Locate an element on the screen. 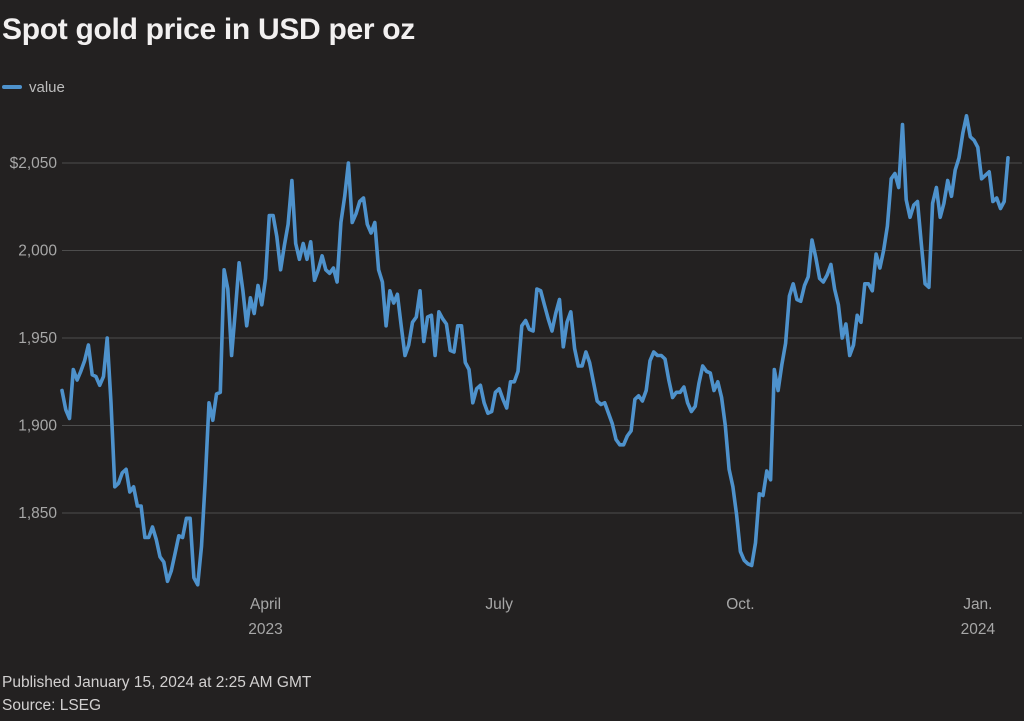 The width and height of the screenshot is (1024, 721). legend-series-label: value is located at coordinates (47, 87).